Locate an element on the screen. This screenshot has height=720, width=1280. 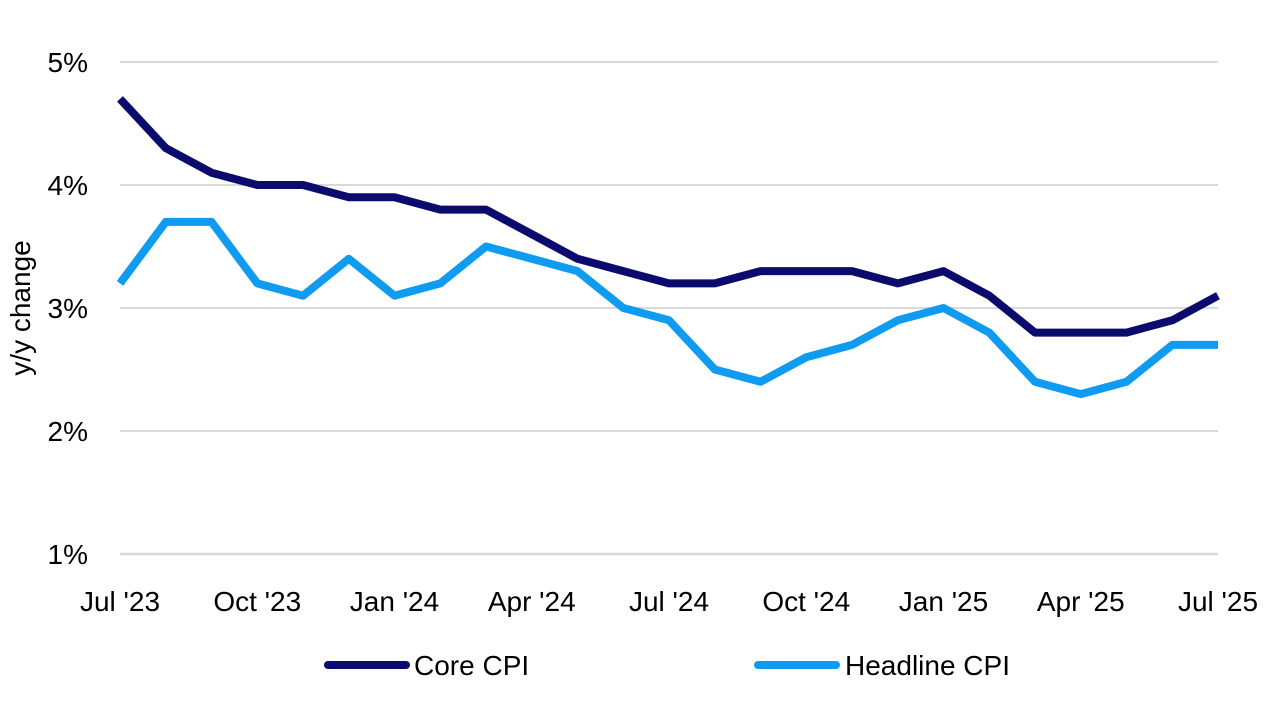
y-tick-label: 4% is located at coordinates (68, 185).